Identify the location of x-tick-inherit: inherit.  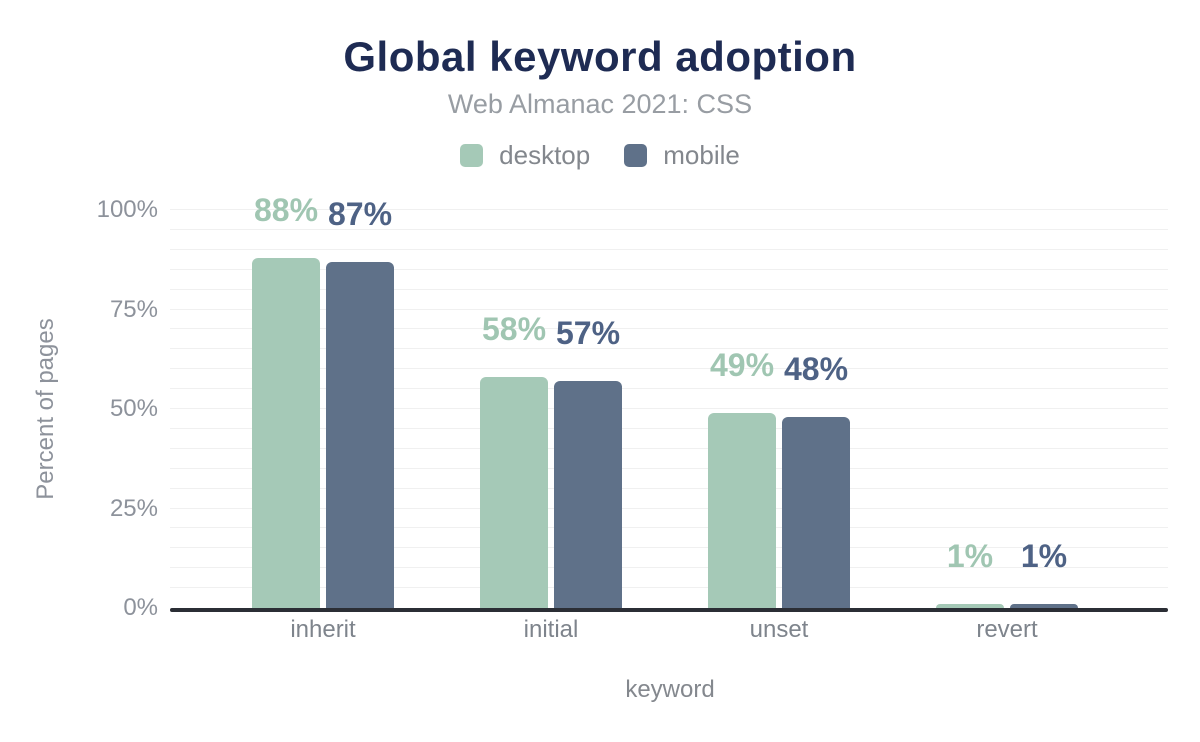
(323, 629).